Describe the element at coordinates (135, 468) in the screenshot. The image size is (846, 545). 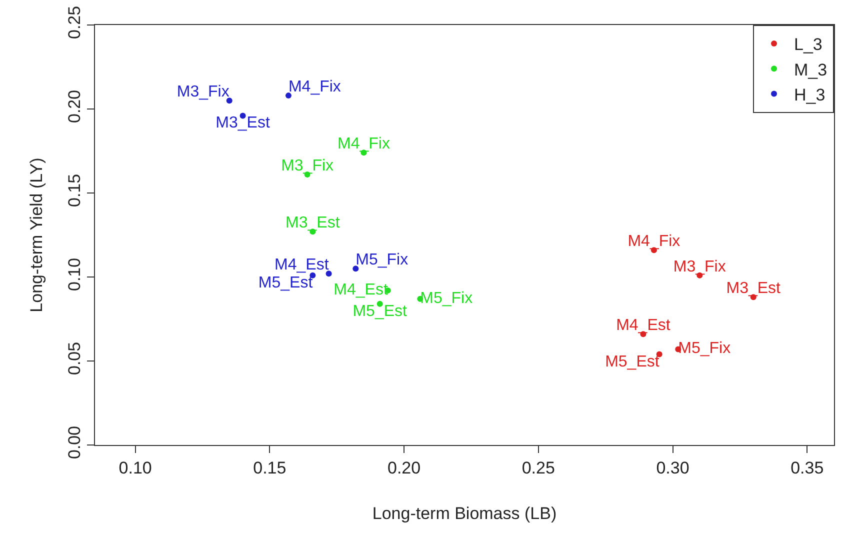
I see `x-tick-label: 0.10` at that location.